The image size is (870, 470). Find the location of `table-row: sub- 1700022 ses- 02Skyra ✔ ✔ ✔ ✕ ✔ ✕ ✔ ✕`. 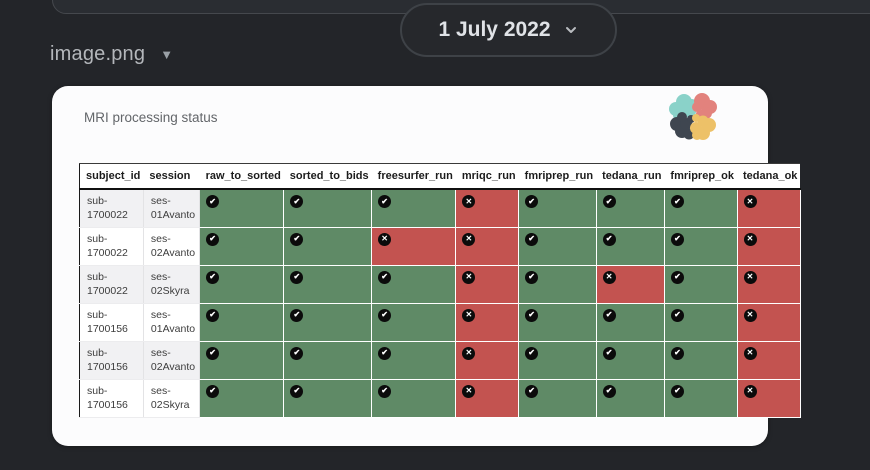

table-row: sub- 1700022 ses- 02Skyra ✔ ✔ ✔ ✕ ✔ ✕ ✔ ✕ is located at coordinates (440, 284).